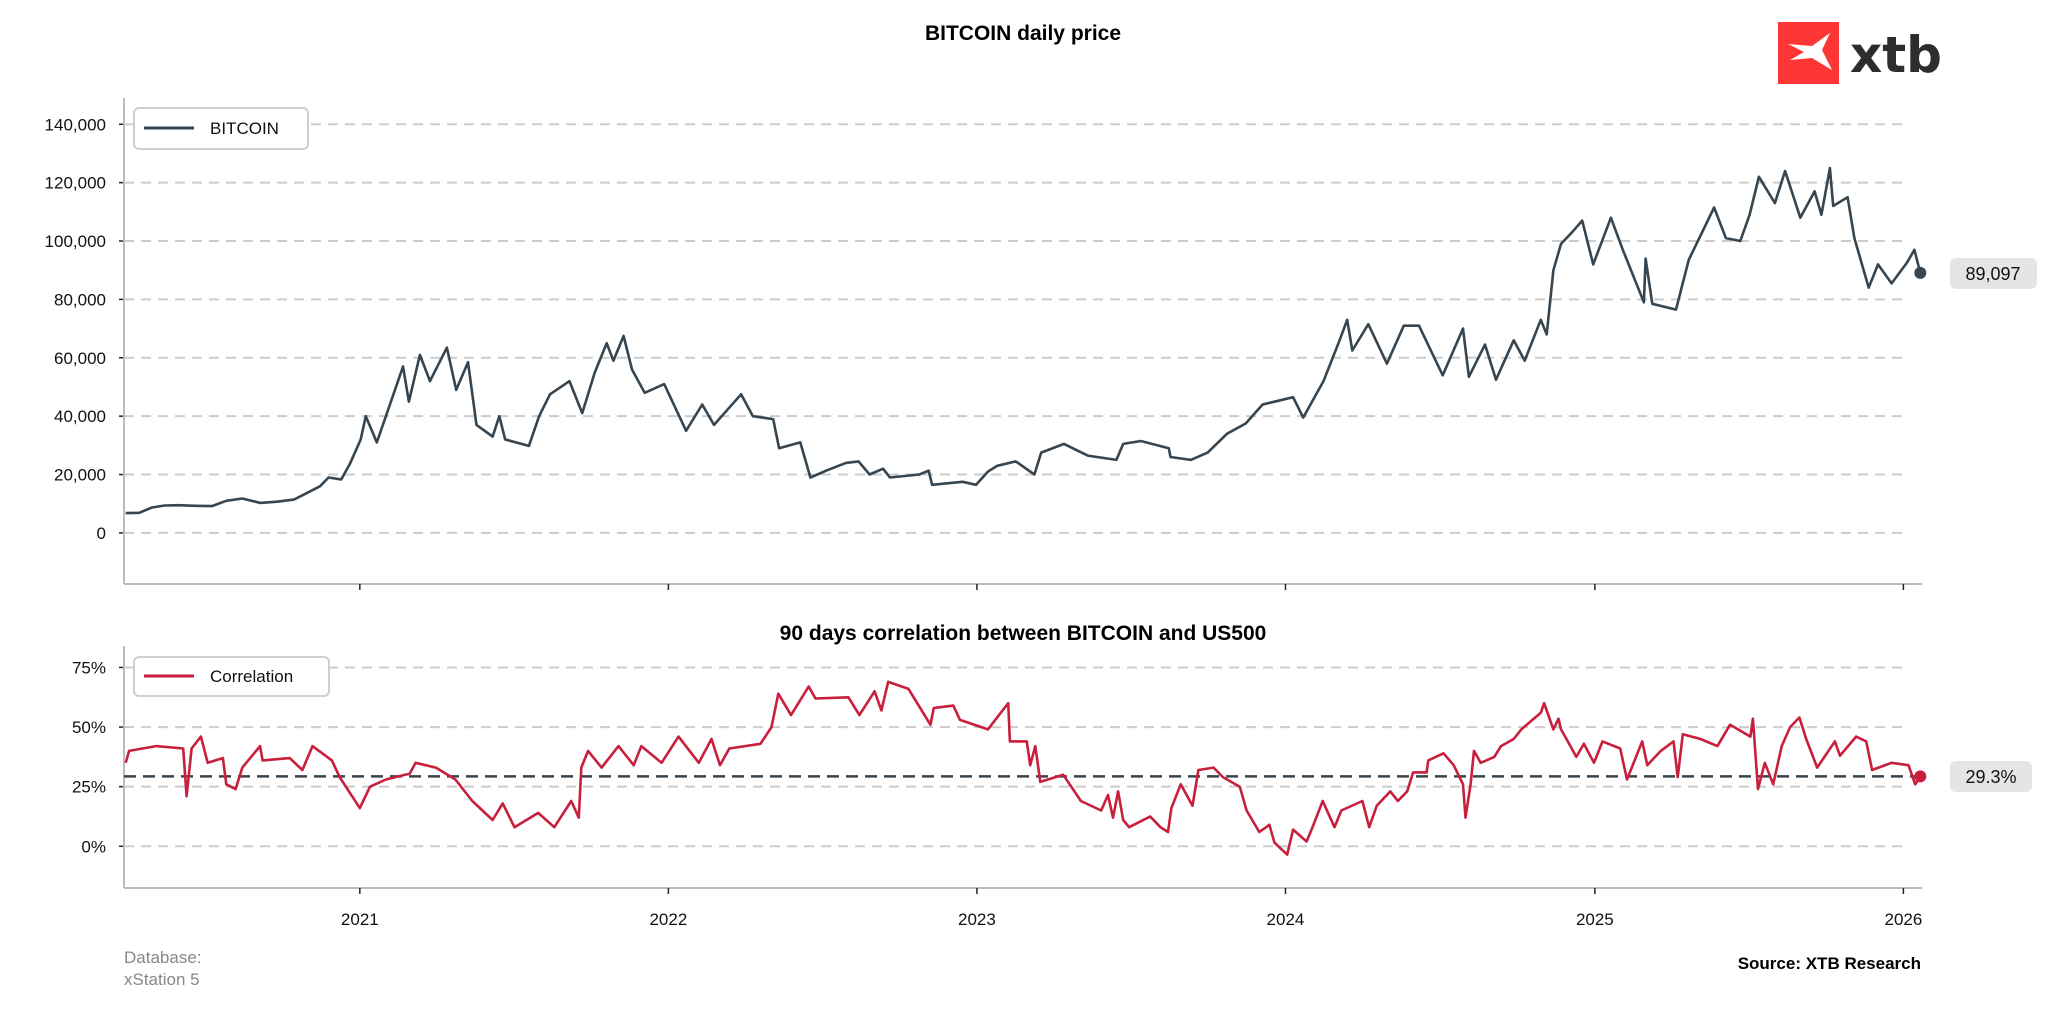 The height and width of the screenshot is (1019, 2048). What do you see at coordinates (80, 475) in the screenshot?
I see `y-tick-label: 20,000` at bounding box center [80, 475].